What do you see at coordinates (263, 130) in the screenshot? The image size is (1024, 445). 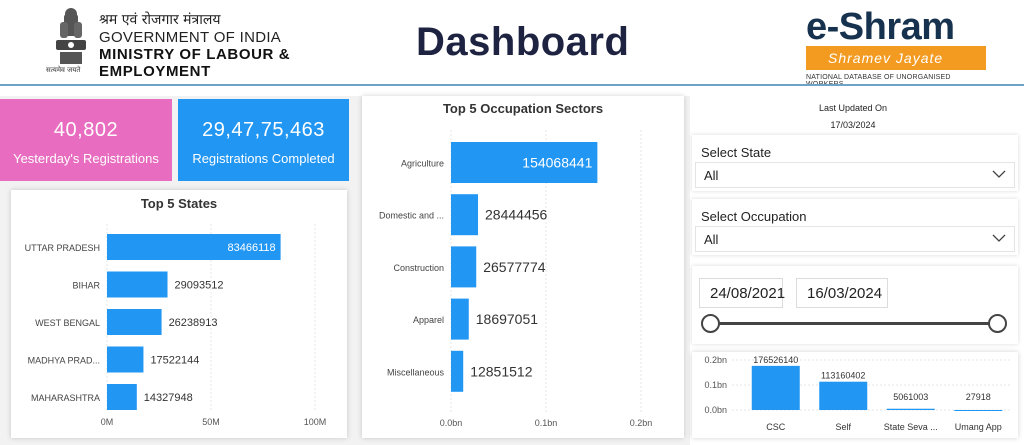 I see `kpi-value: 29,47,75,463` at bounding box center [263, 130].